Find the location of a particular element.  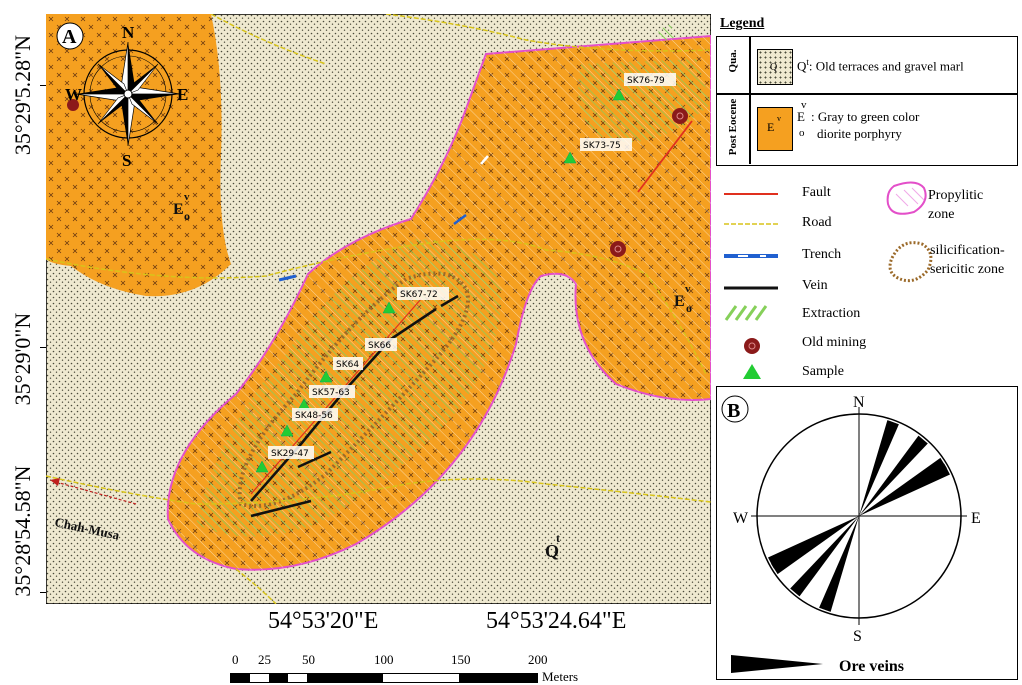

legend-sym-sup: v is located at coordinates (804, 105).